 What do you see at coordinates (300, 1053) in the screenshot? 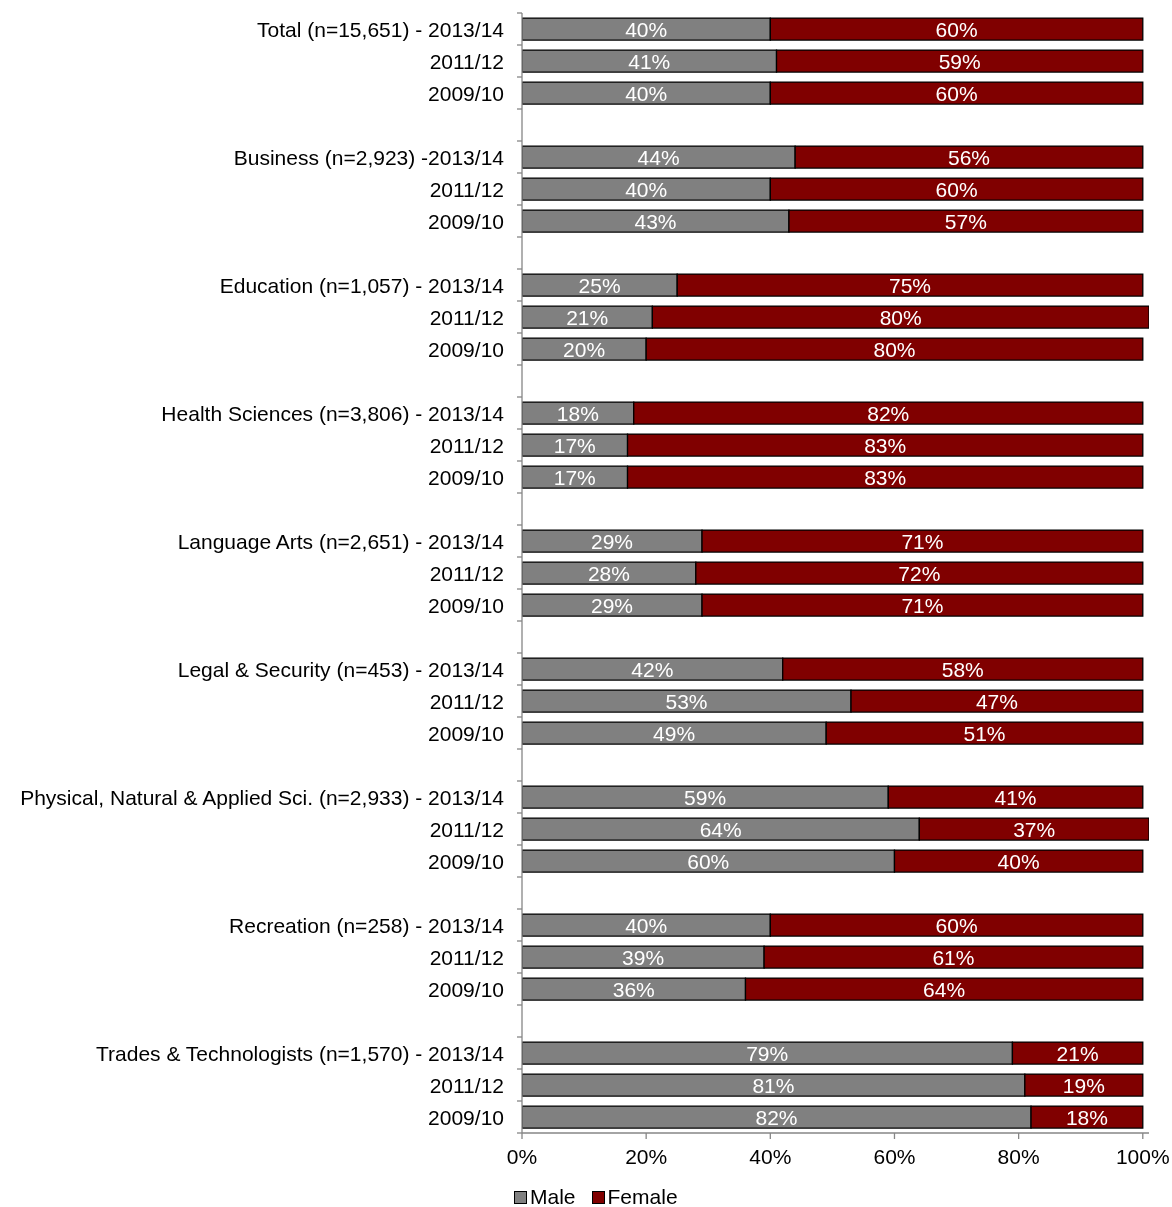
I see `y-tick-label: Trades & Technologists (n=1,570) - 2013/14` at bounding box center [300, 1053].